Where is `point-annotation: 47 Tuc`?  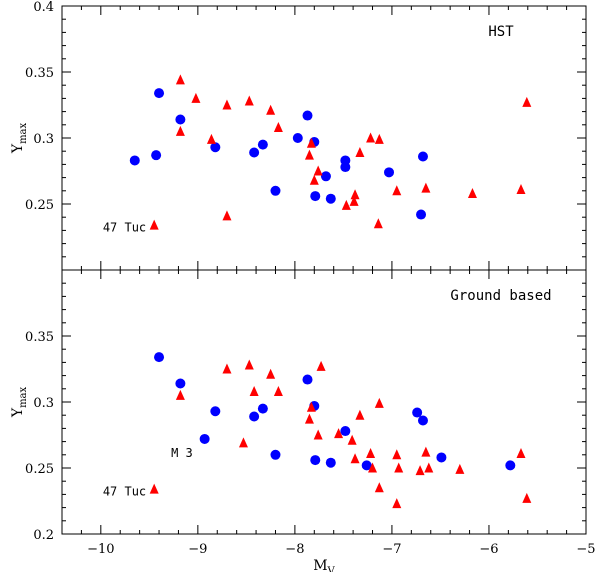
point-annotation: 47 Tuc is located at coordinates (124, 227).